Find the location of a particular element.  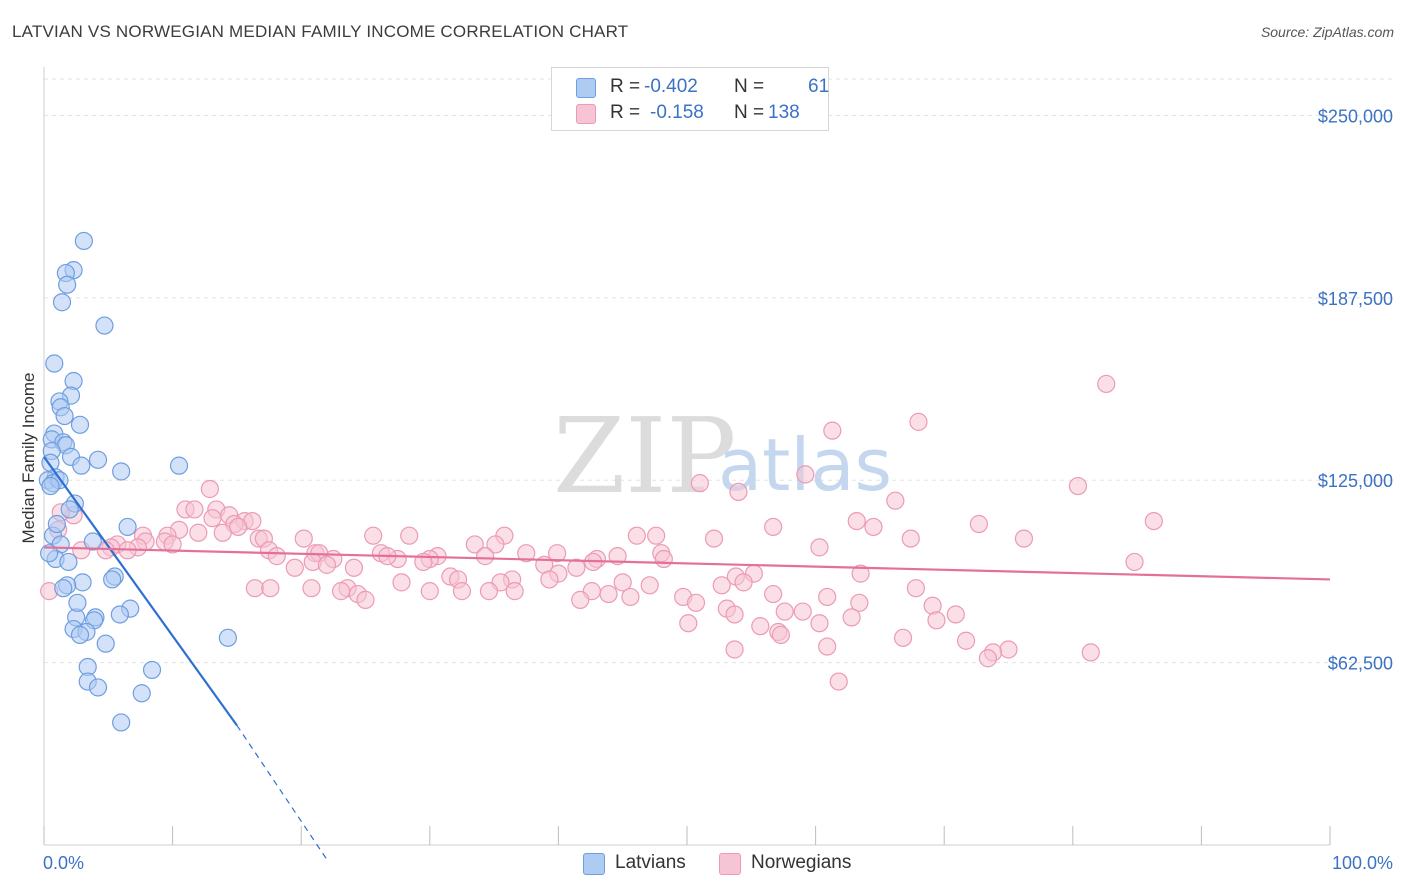

bottom-legend-swatch-norwegians is located at coordinates (730, 864).